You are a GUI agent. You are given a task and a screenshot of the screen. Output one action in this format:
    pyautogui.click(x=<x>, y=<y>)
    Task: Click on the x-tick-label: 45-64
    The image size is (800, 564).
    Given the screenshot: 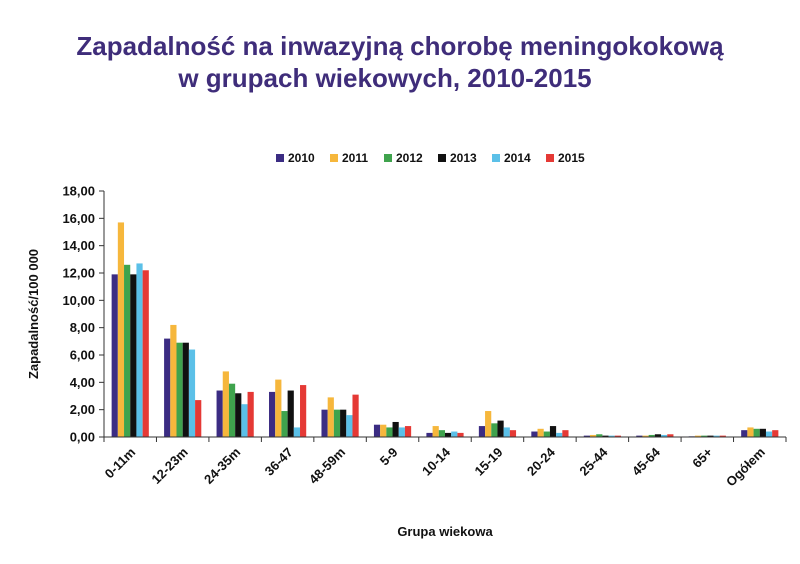 What is the action you would take?
    pyautogui.click(x=646, y=461)
    